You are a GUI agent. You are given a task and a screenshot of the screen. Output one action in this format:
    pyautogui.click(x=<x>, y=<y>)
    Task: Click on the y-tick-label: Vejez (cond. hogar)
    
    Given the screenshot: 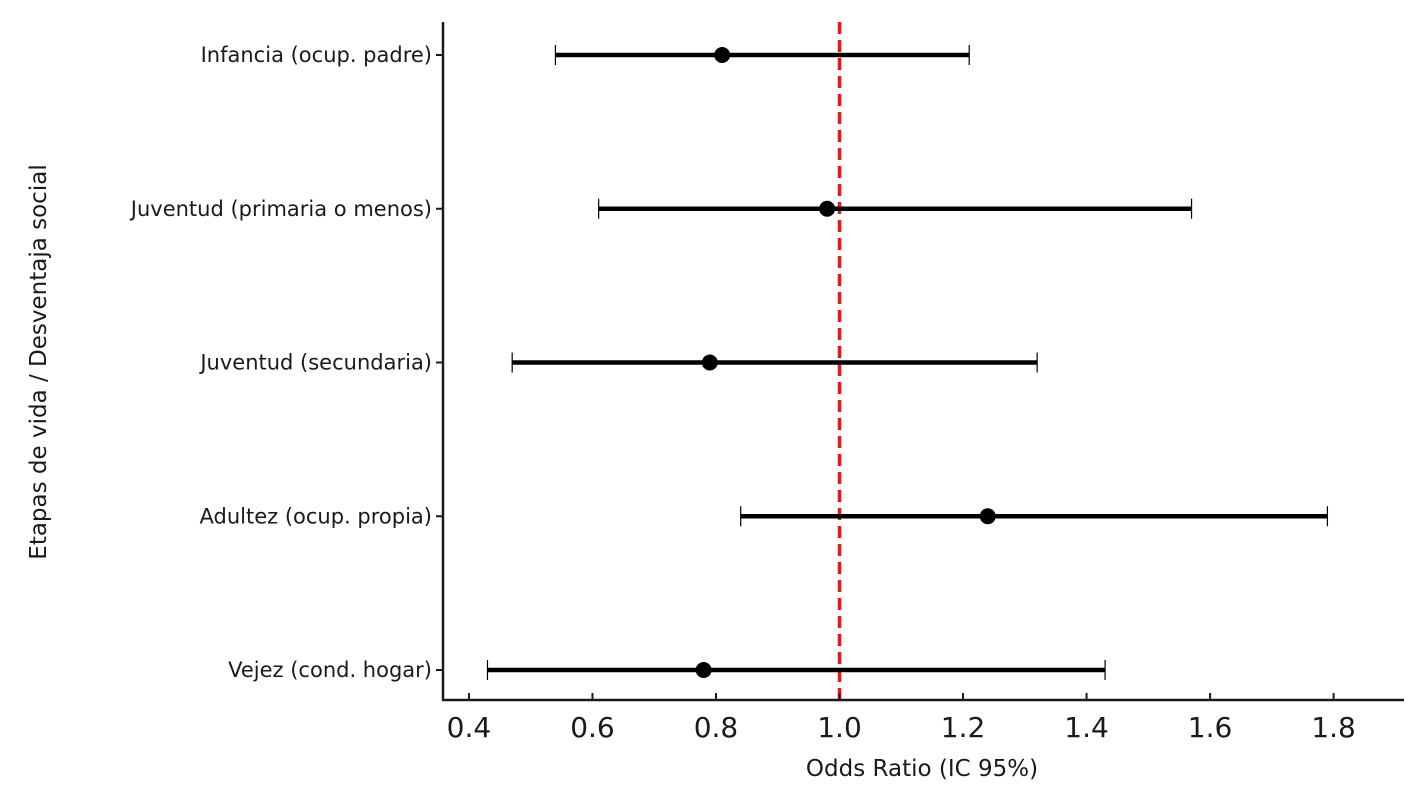 What is the action you would take?
    pyautogui.click(x=330, y=670)
    